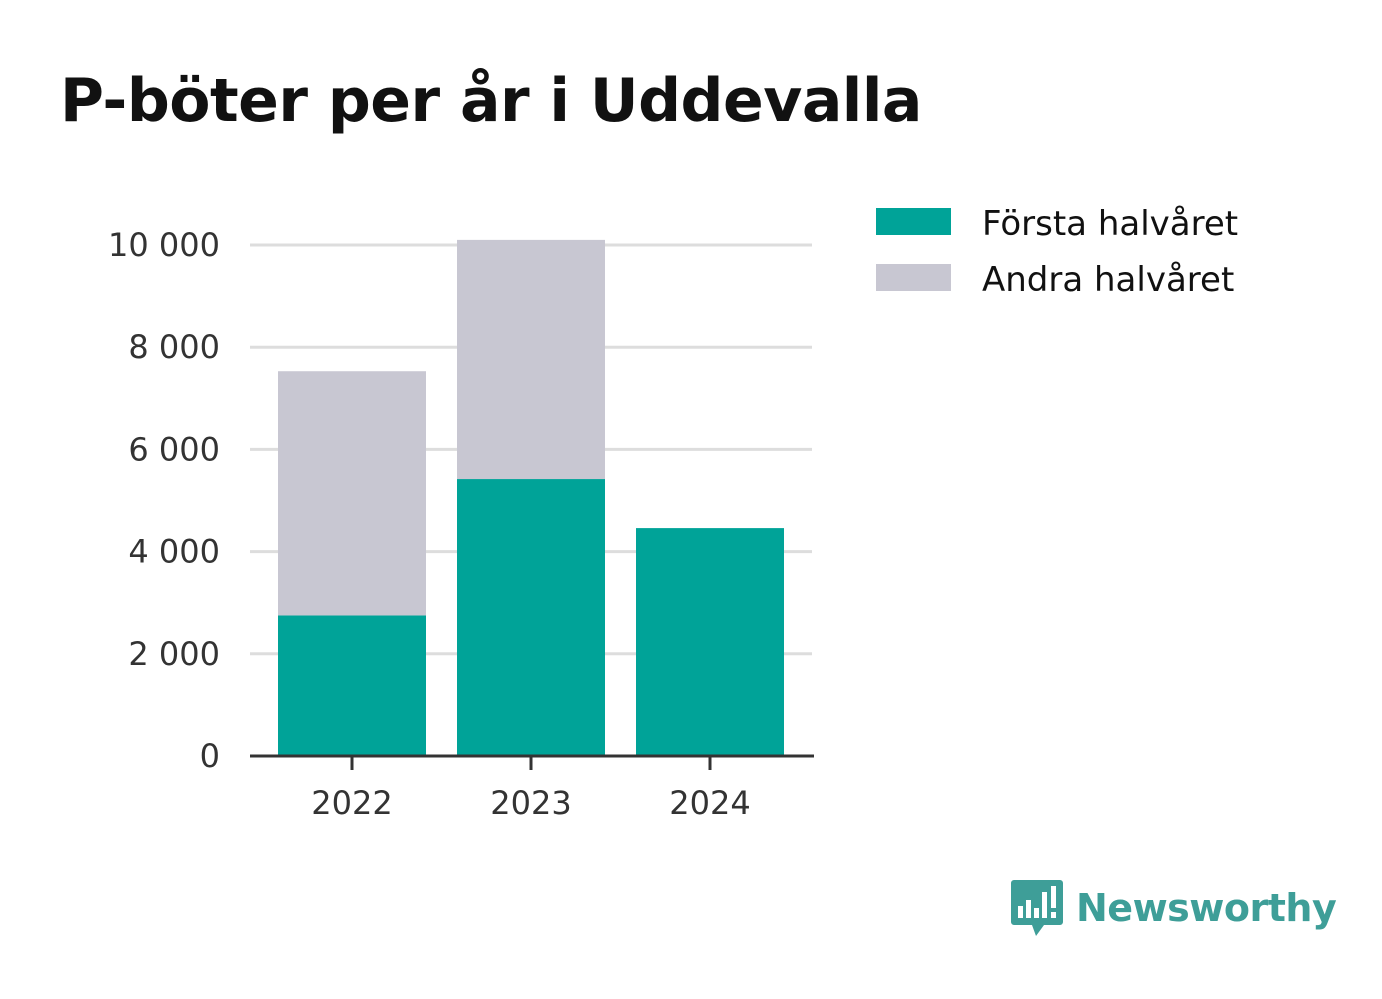 The image size is (1382, 999). Describe the element at coordinates (1110, 224) in the screenshot. I see `legend-label: Första halvåret` at that location.